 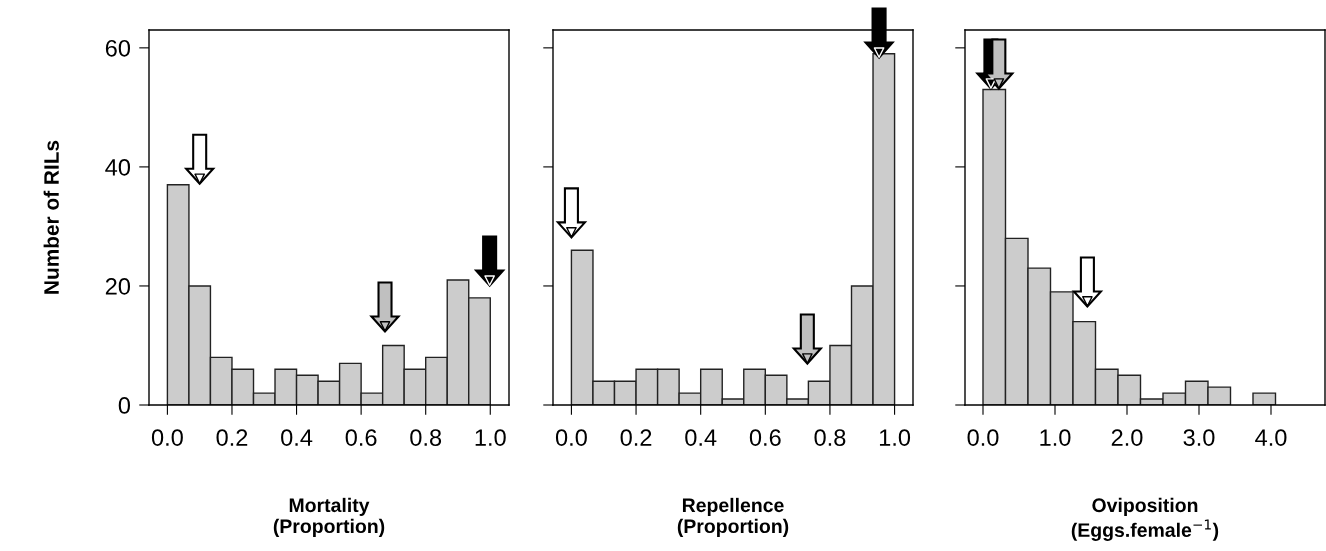 I want to click on point, so click(x=489, y=280).